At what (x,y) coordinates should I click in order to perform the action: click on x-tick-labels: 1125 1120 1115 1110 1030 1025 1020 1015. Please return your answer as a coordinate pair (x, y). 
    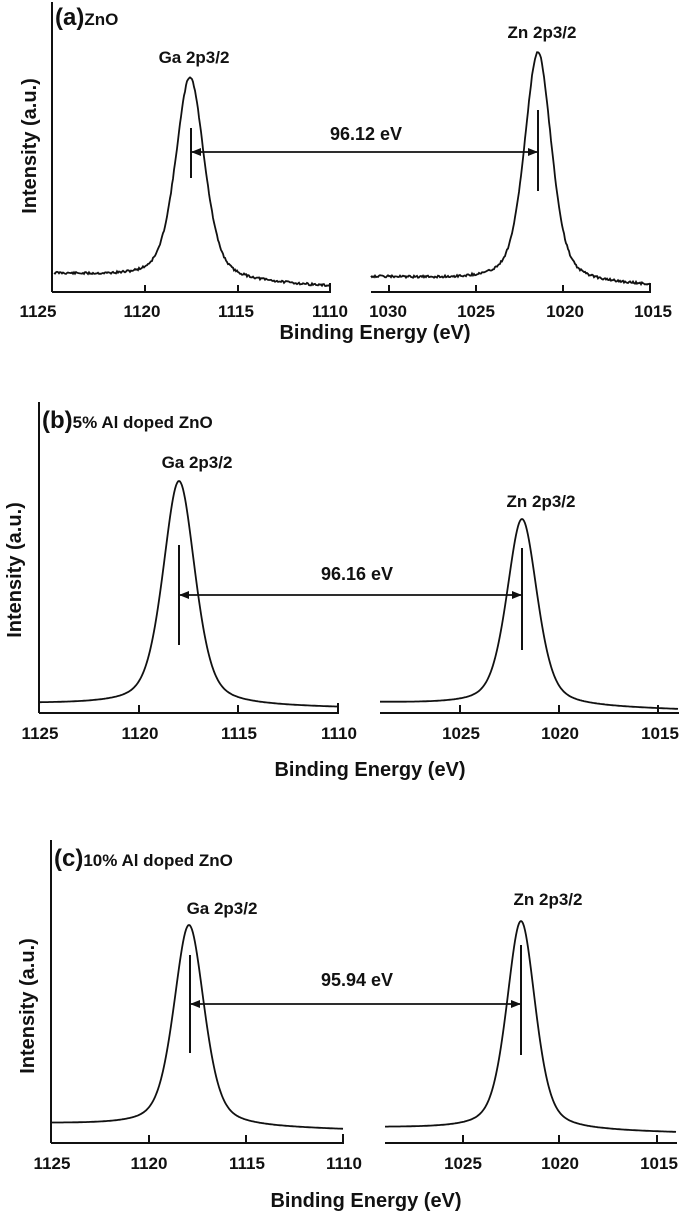
    Looking at the image, I should click on (346, 311).